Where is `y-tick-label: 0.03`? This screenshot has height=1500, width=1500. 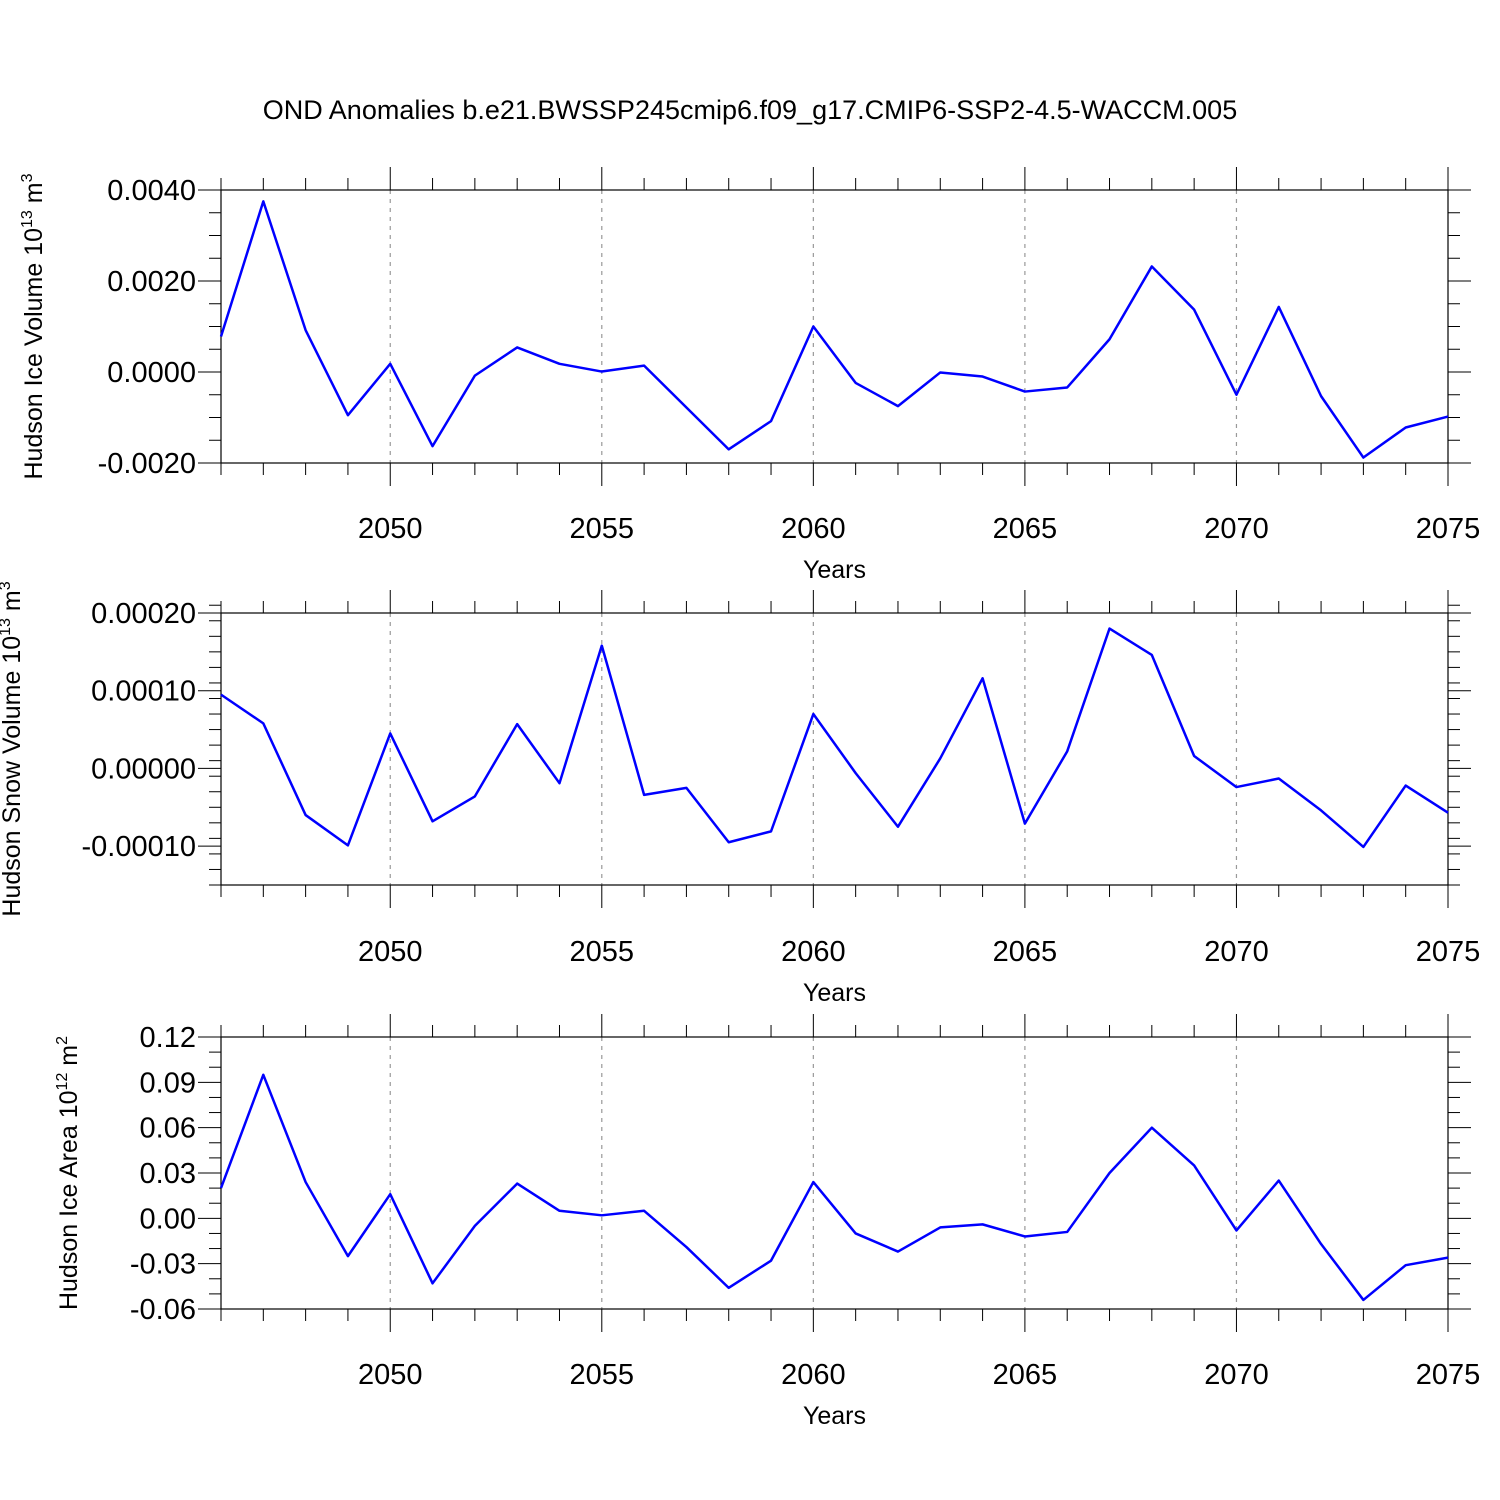 y-tick-label: 0.03 is located at coordinates (168, 1174).